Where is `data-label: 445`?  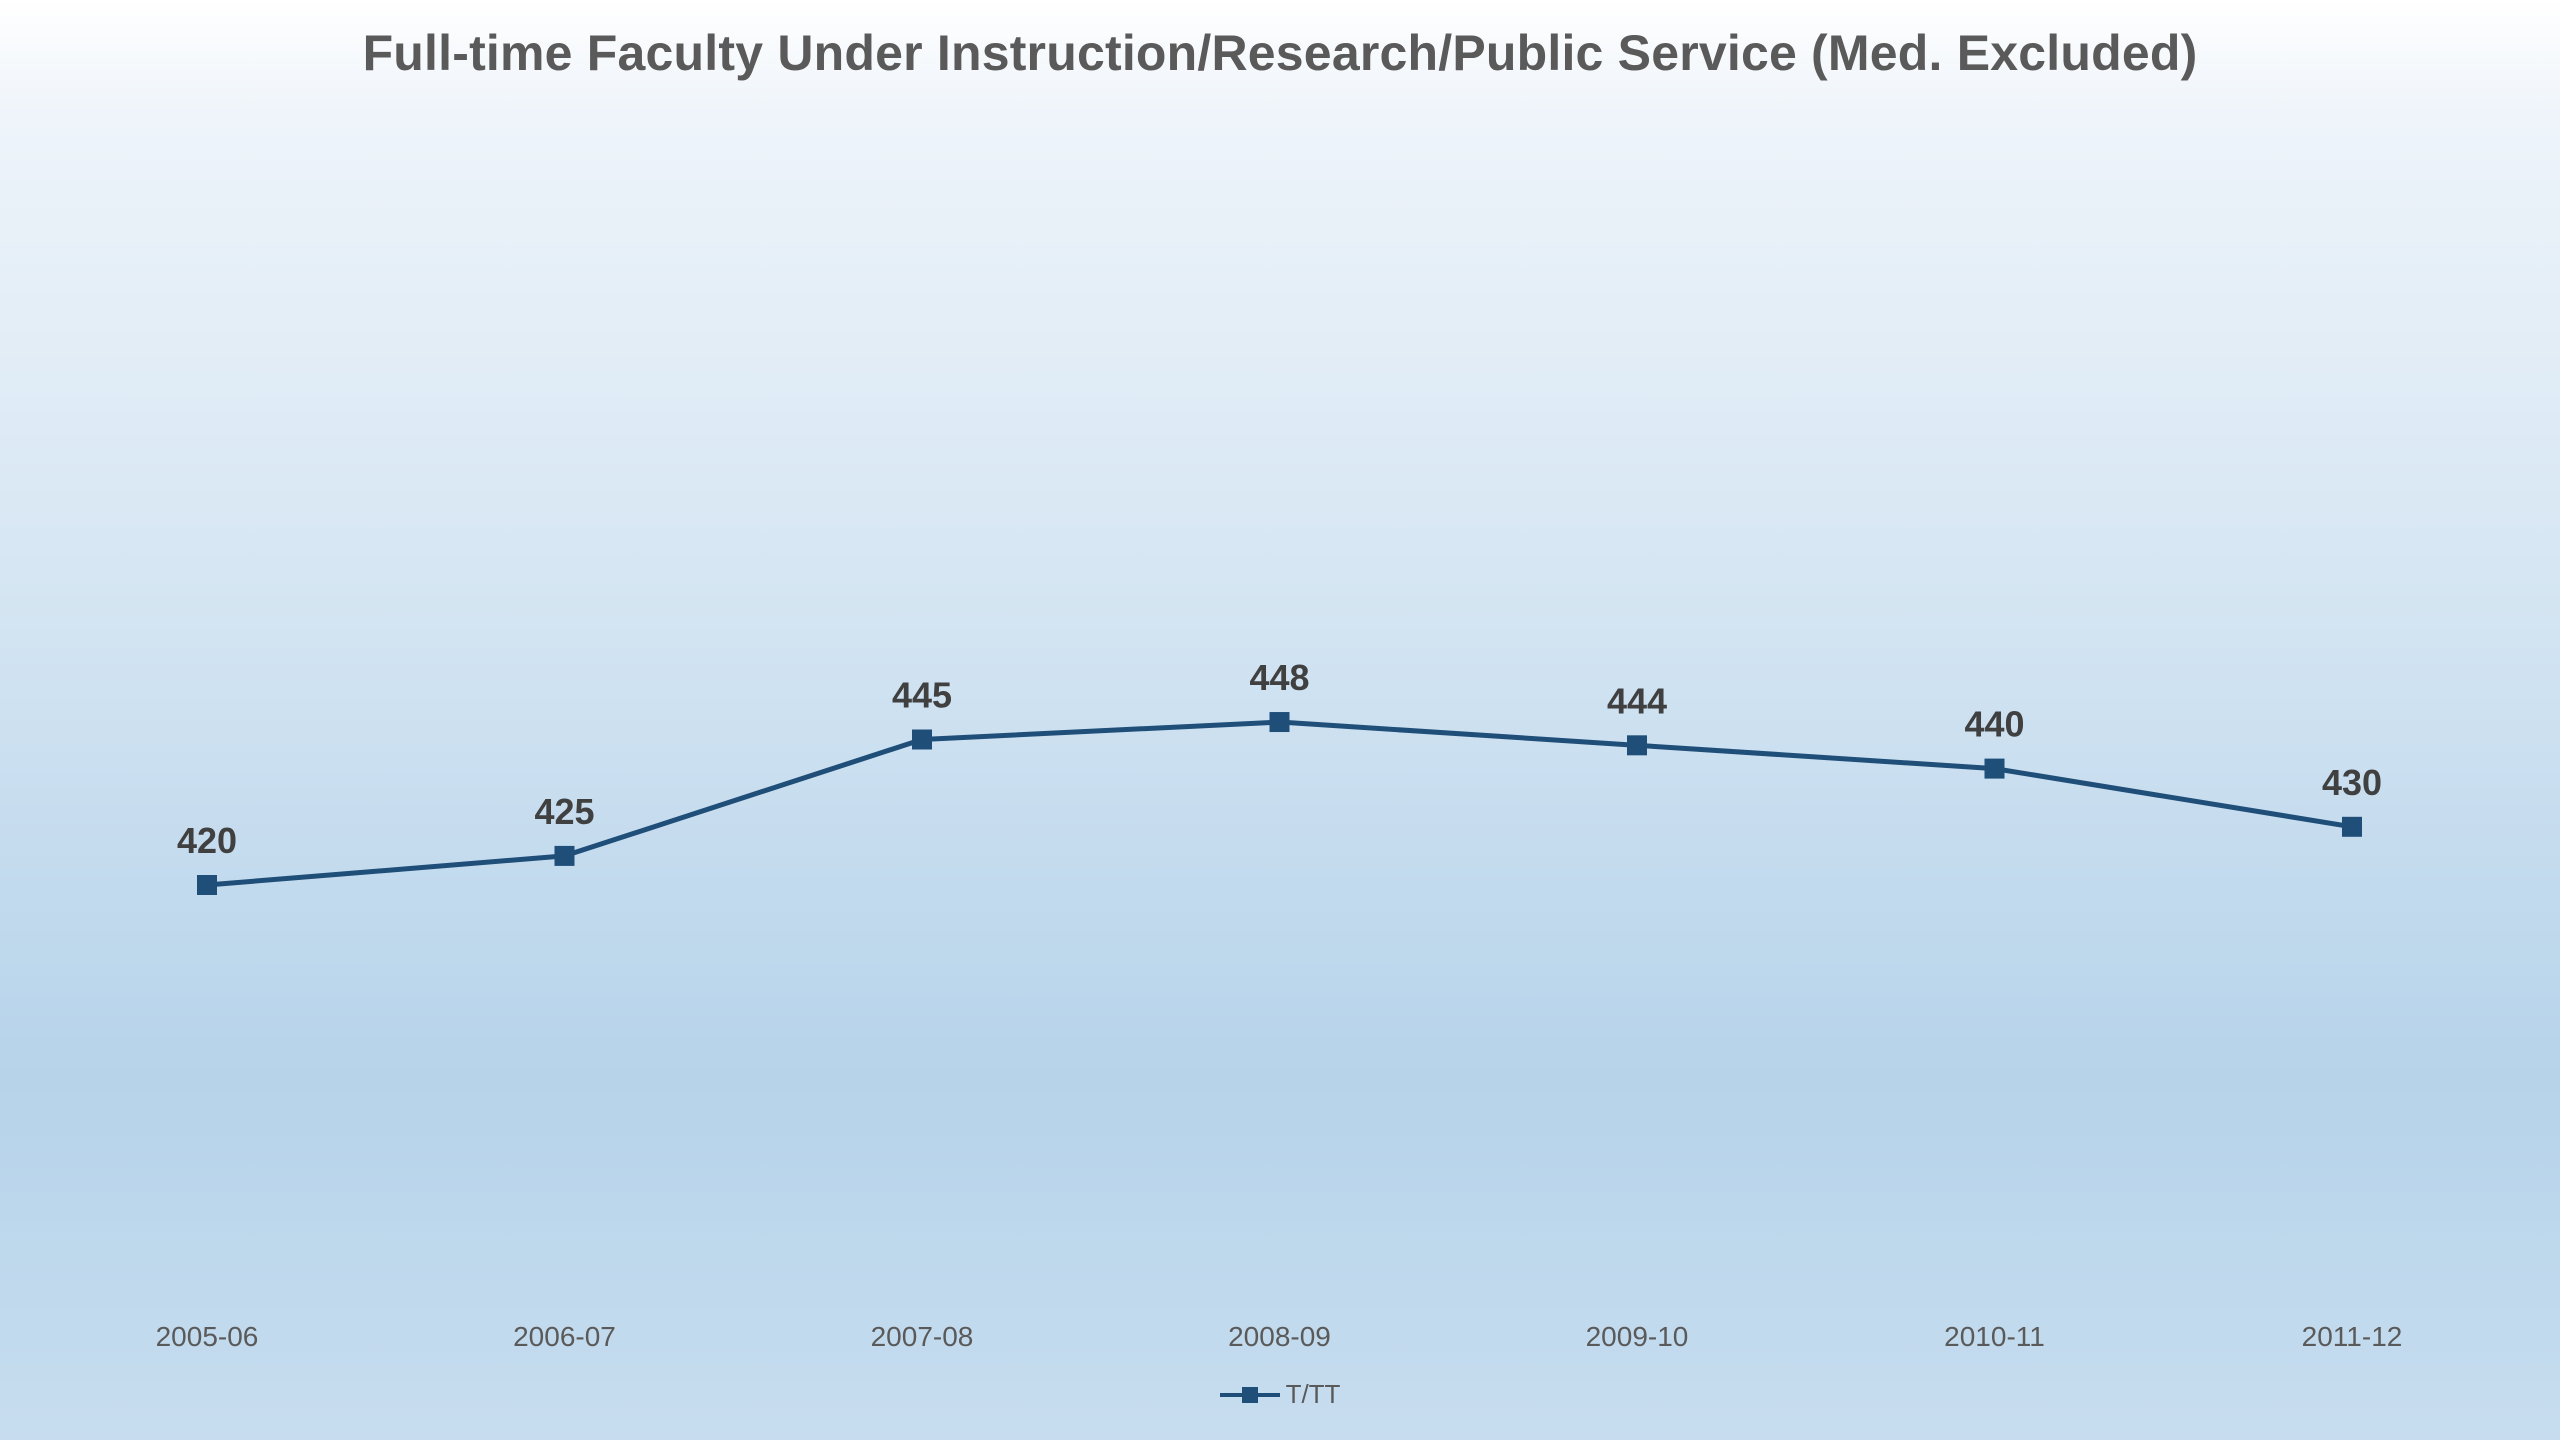
data-label: 445 is located at coordinates (922, 695).